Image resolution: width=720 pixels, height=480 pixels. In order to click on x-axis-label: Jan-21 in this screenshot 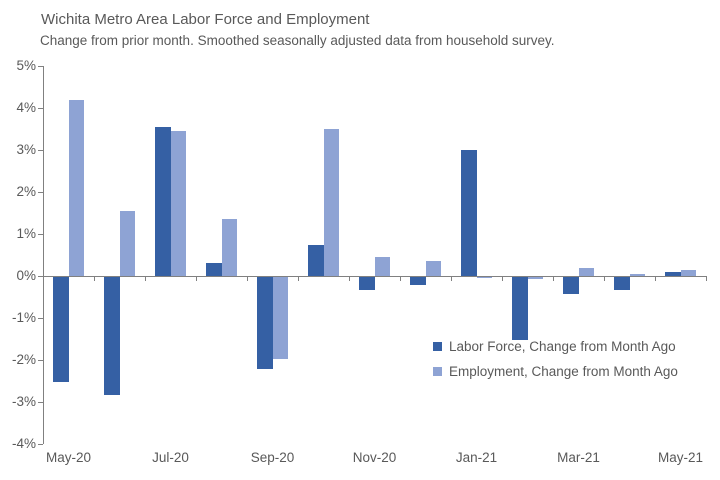, I will do `click(476, 457)`.